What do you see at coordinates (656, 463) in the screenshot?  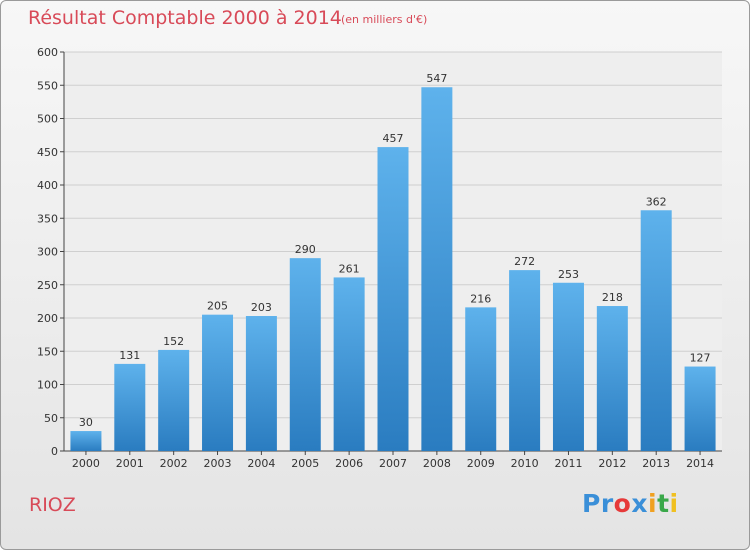 I see `x-tick-label: 2013` at bounding box center [656, 463].